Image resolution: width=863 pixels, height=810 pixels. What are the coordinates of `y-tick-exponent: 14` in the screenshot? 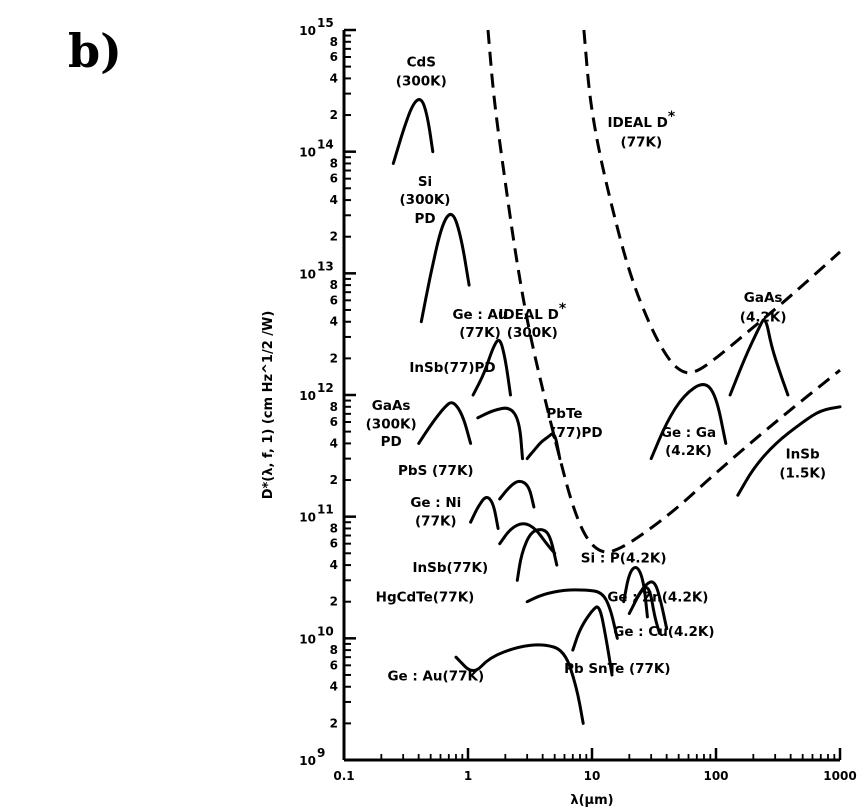 It's located at (325, 145).